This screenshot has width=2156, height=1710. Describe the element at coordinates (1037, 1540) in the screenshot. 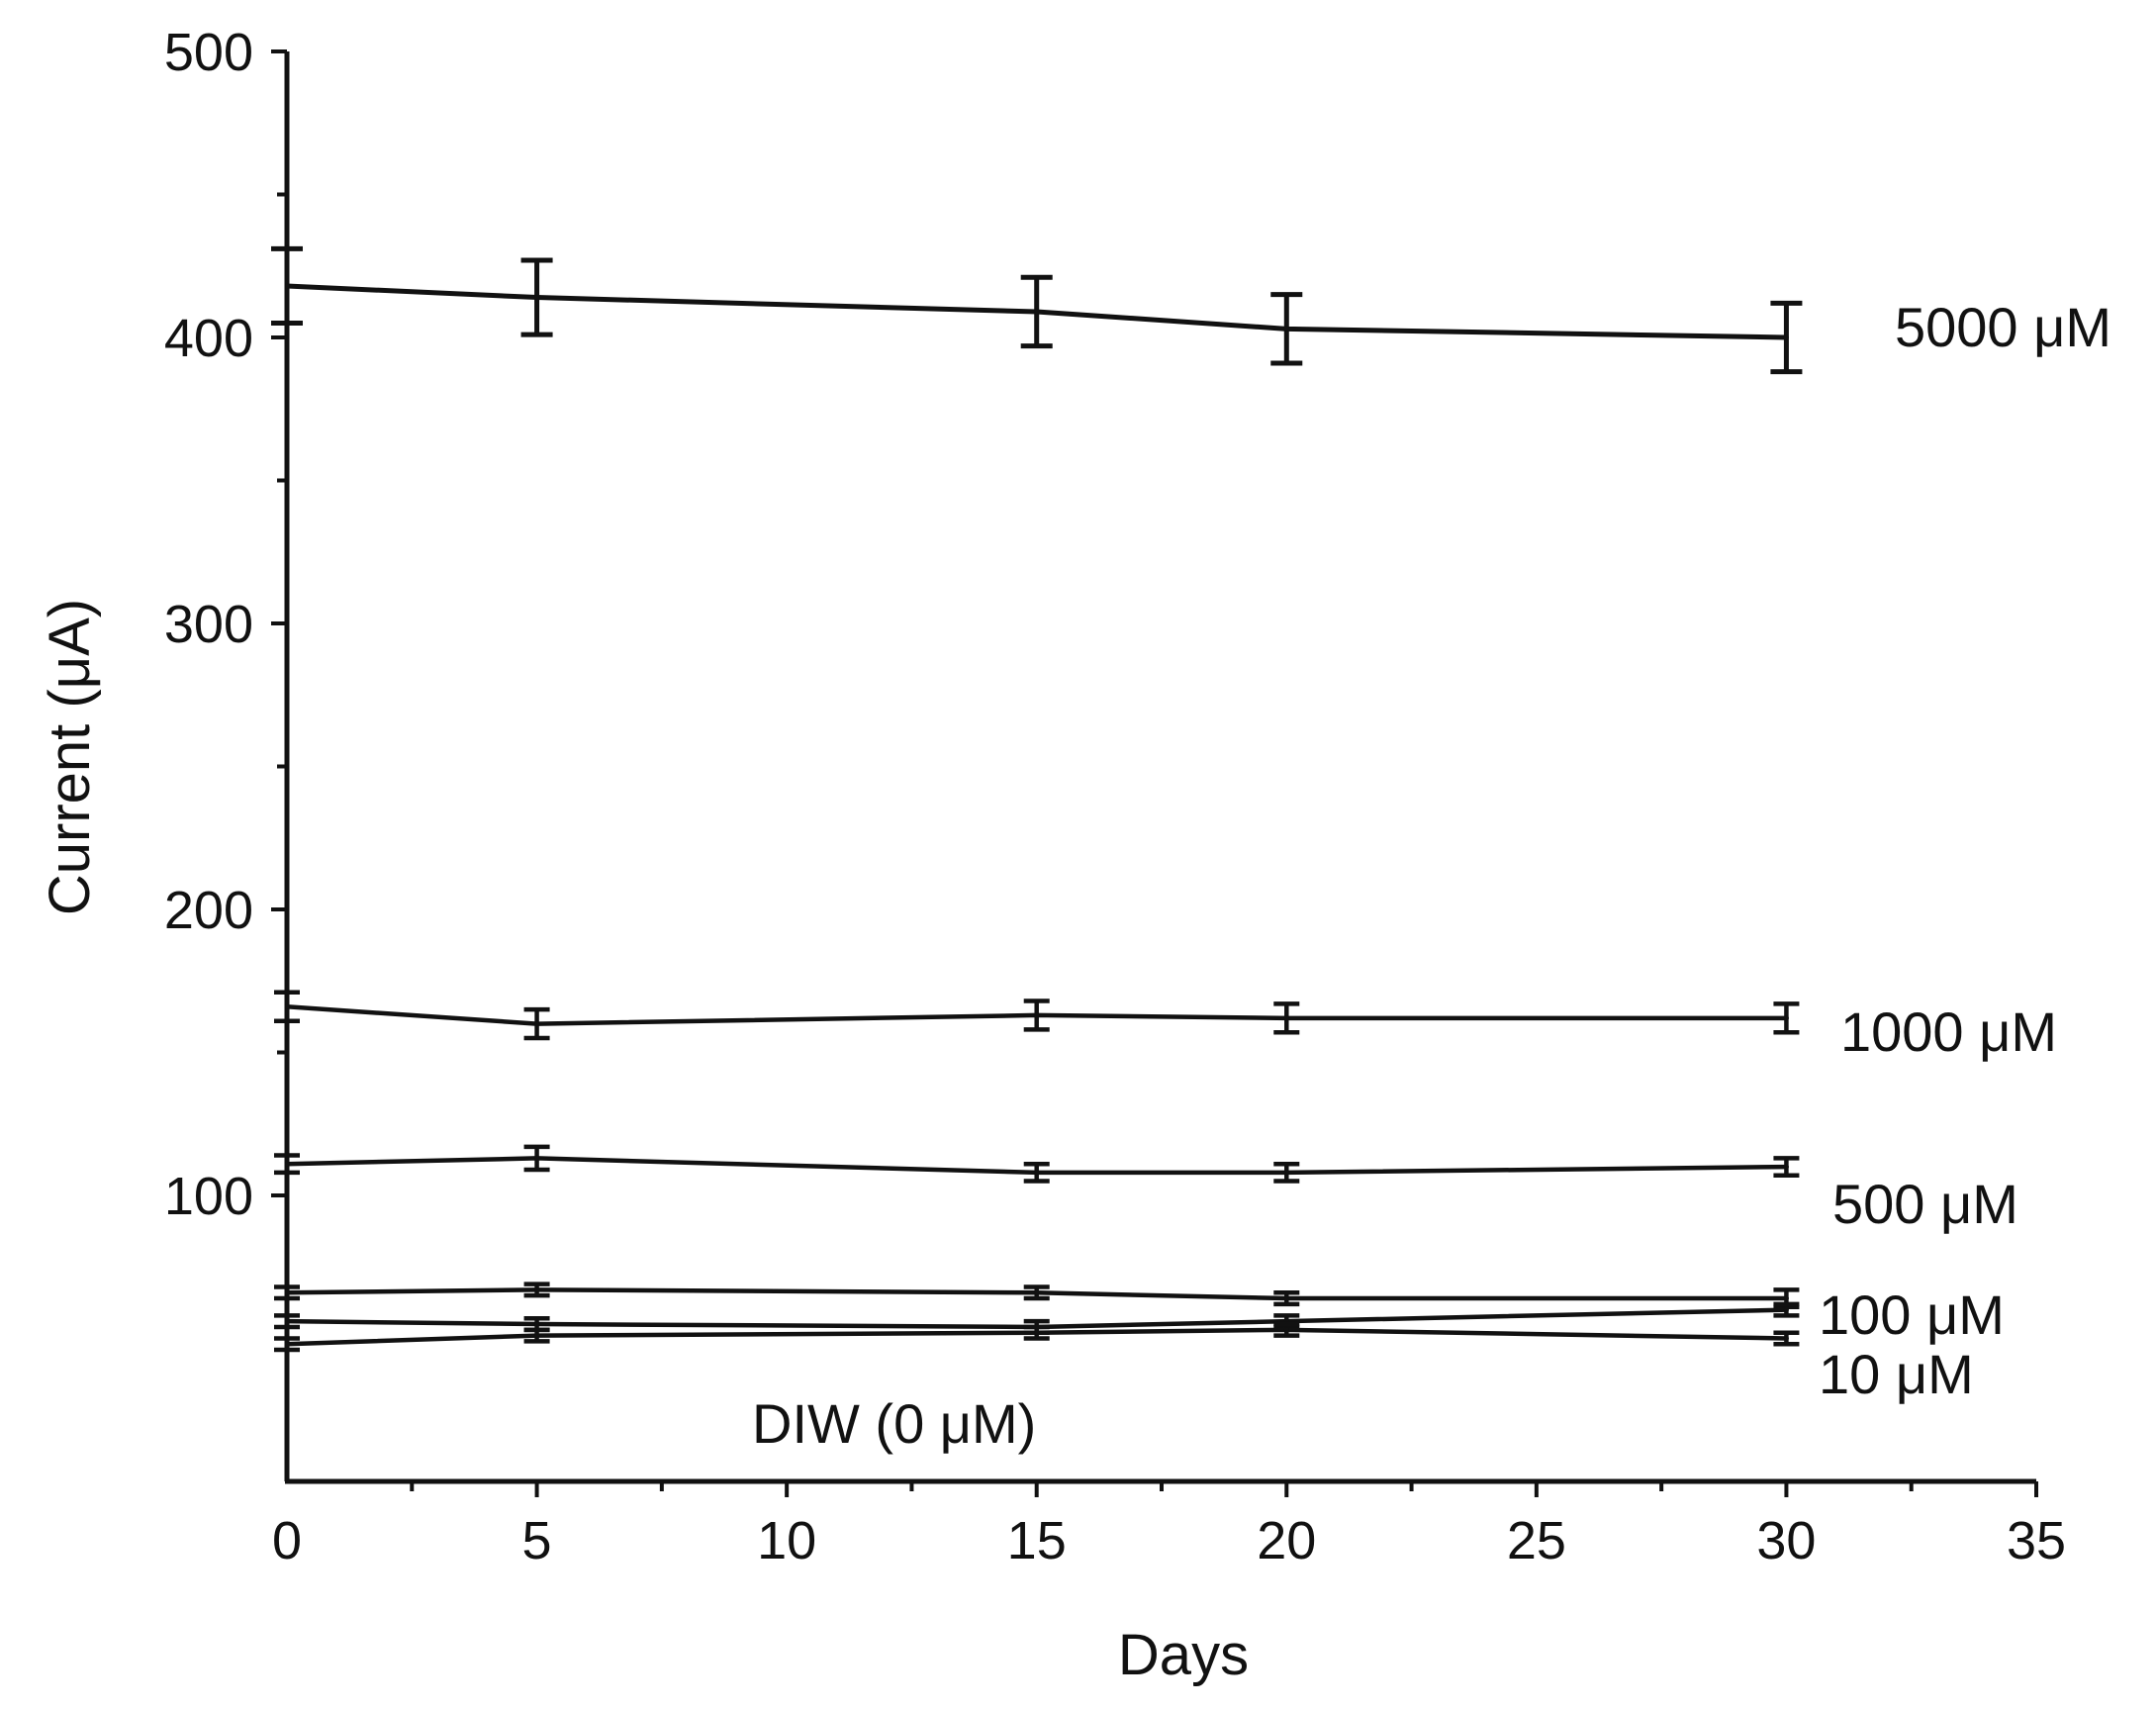

I see `x-tick-label: 15` at that location.